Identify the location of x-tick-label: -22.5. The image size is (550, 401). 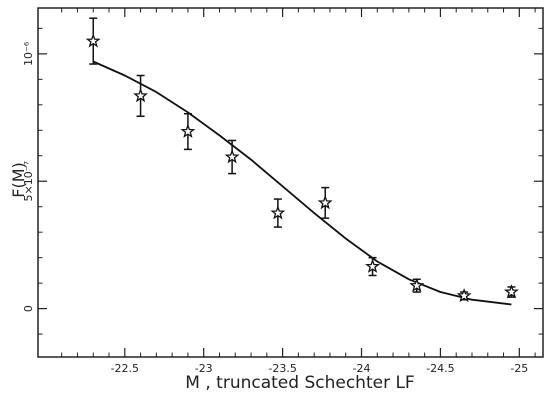
(125, 368).